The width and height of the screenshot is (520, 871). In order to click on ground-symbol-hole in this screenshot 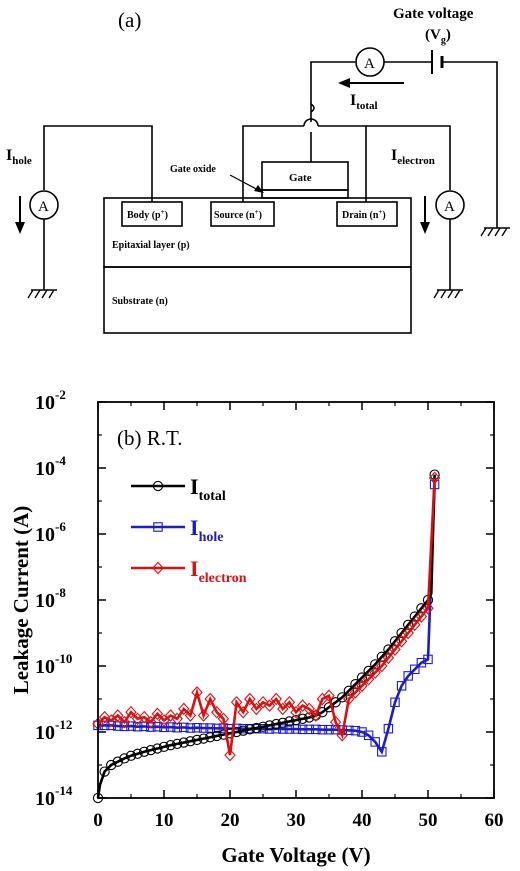, I will do `click(42, 294)`.